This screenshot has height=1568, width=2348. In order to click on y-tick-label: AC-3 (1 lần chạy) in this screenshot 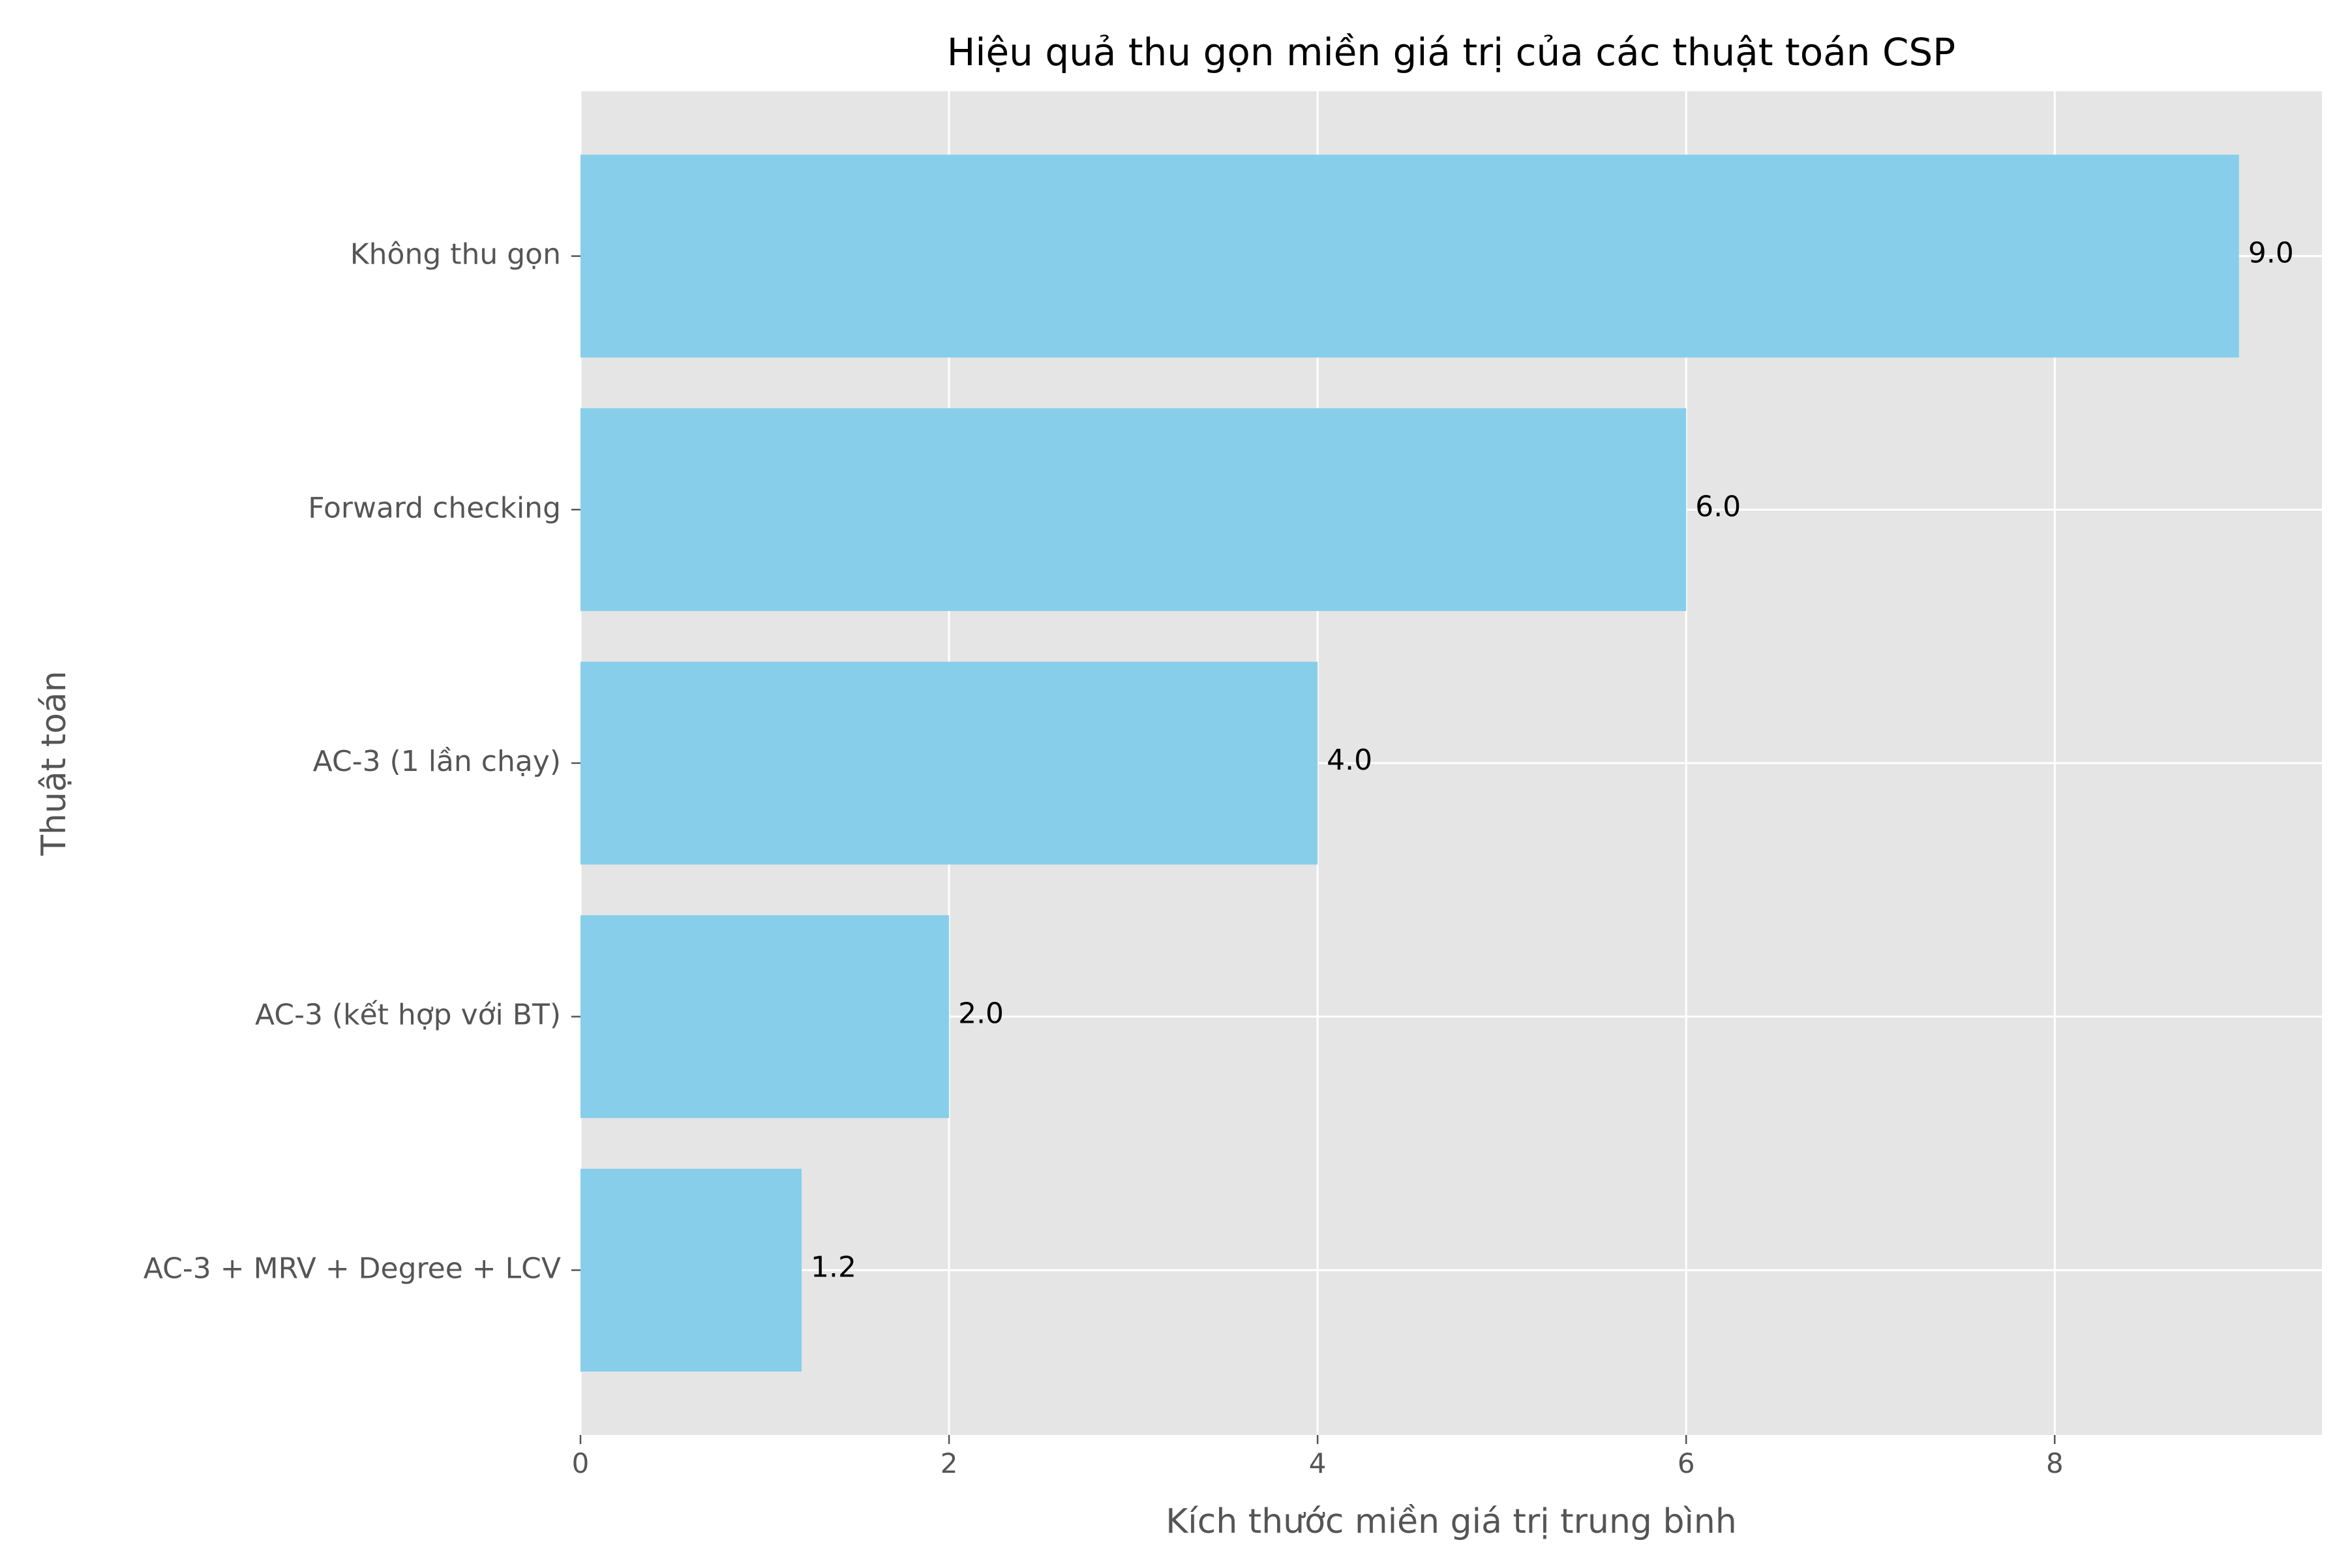, I will do `click(437, 761)`.